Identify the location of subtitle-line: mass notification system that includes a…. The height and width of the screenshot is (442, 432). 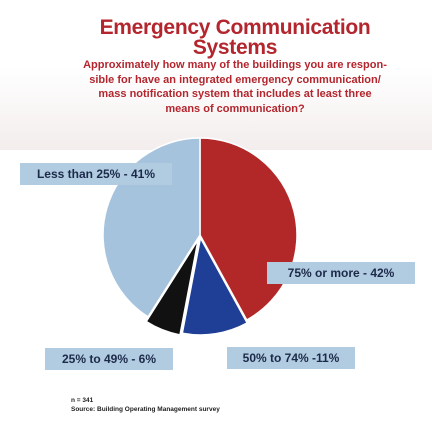
(235, 94).